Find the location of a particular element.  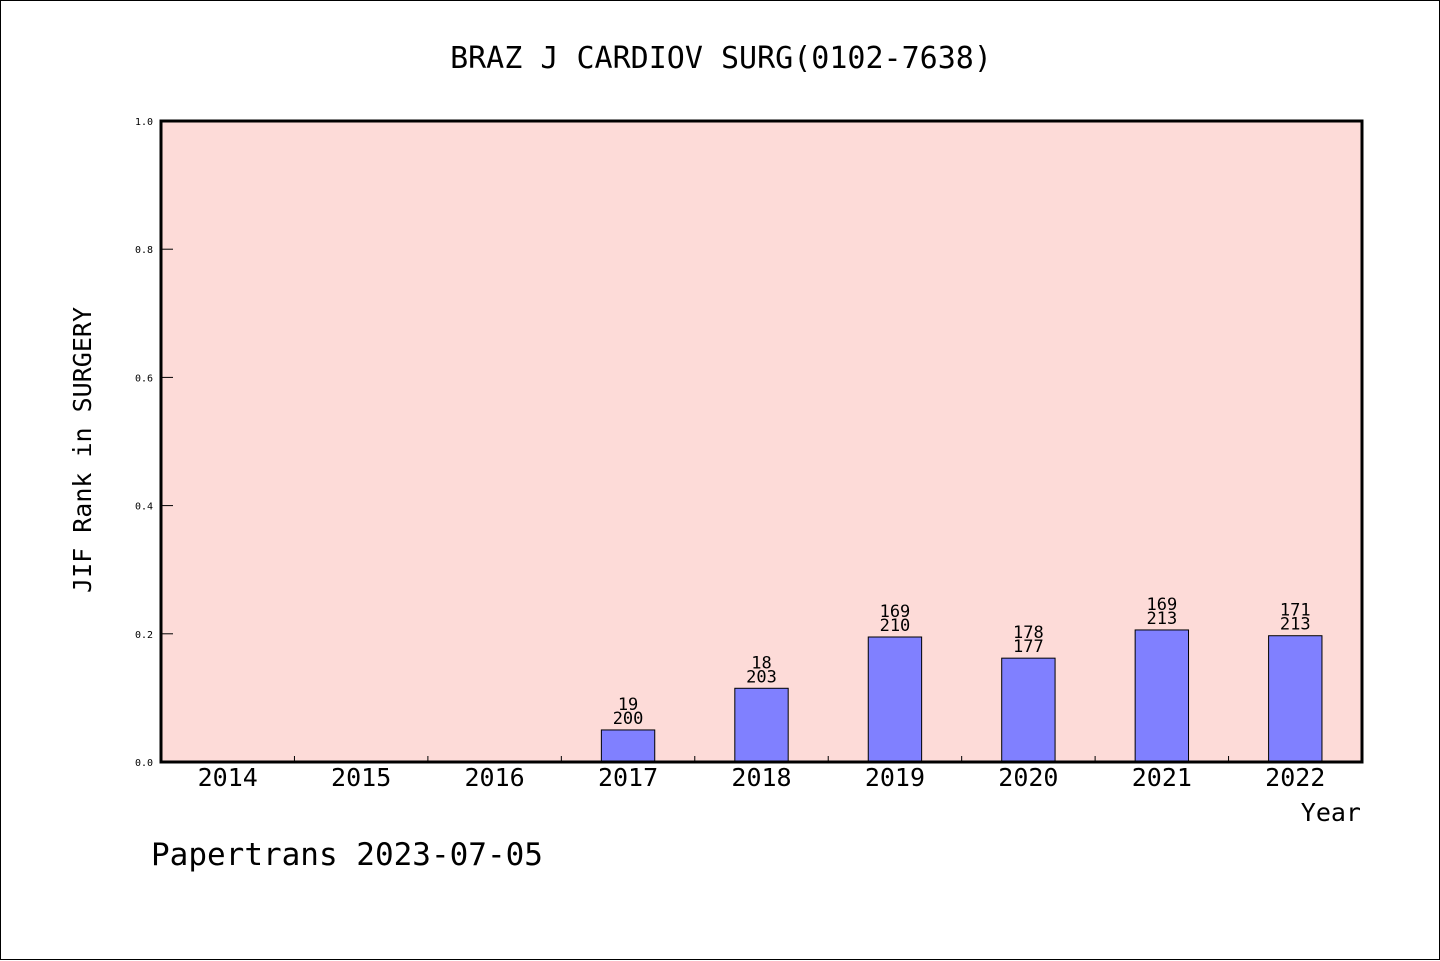

bar-total-label: 200 is located at coordinates (628, 719).